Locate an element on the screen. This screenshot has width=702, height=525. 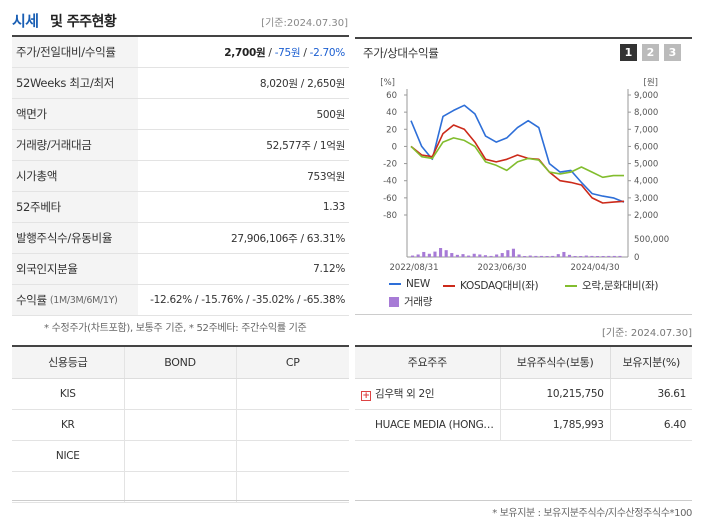
shares-row: 발행주식수/유동비율 27,906,106주 / 63.31% is located at coordinates (180, 238).